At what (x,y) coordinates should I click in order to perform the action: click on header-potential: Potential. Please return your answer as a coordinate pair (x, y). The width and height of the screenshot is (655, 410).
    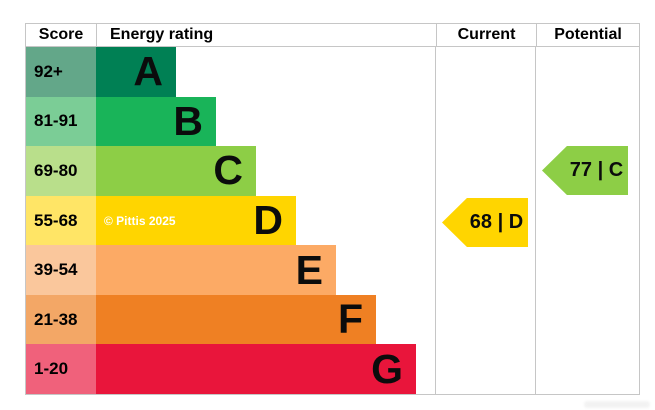
    Looking at the image, I should click on (587, 35).